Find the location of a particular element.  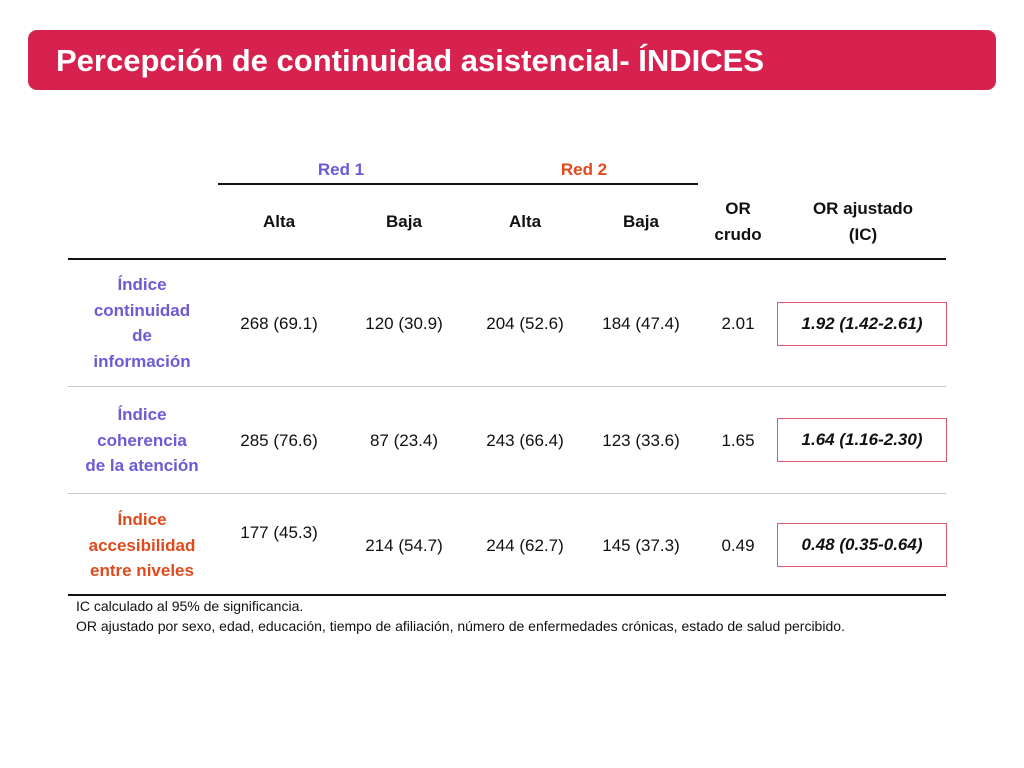

row1-label-line4: información is located at coordinates (142, 361).